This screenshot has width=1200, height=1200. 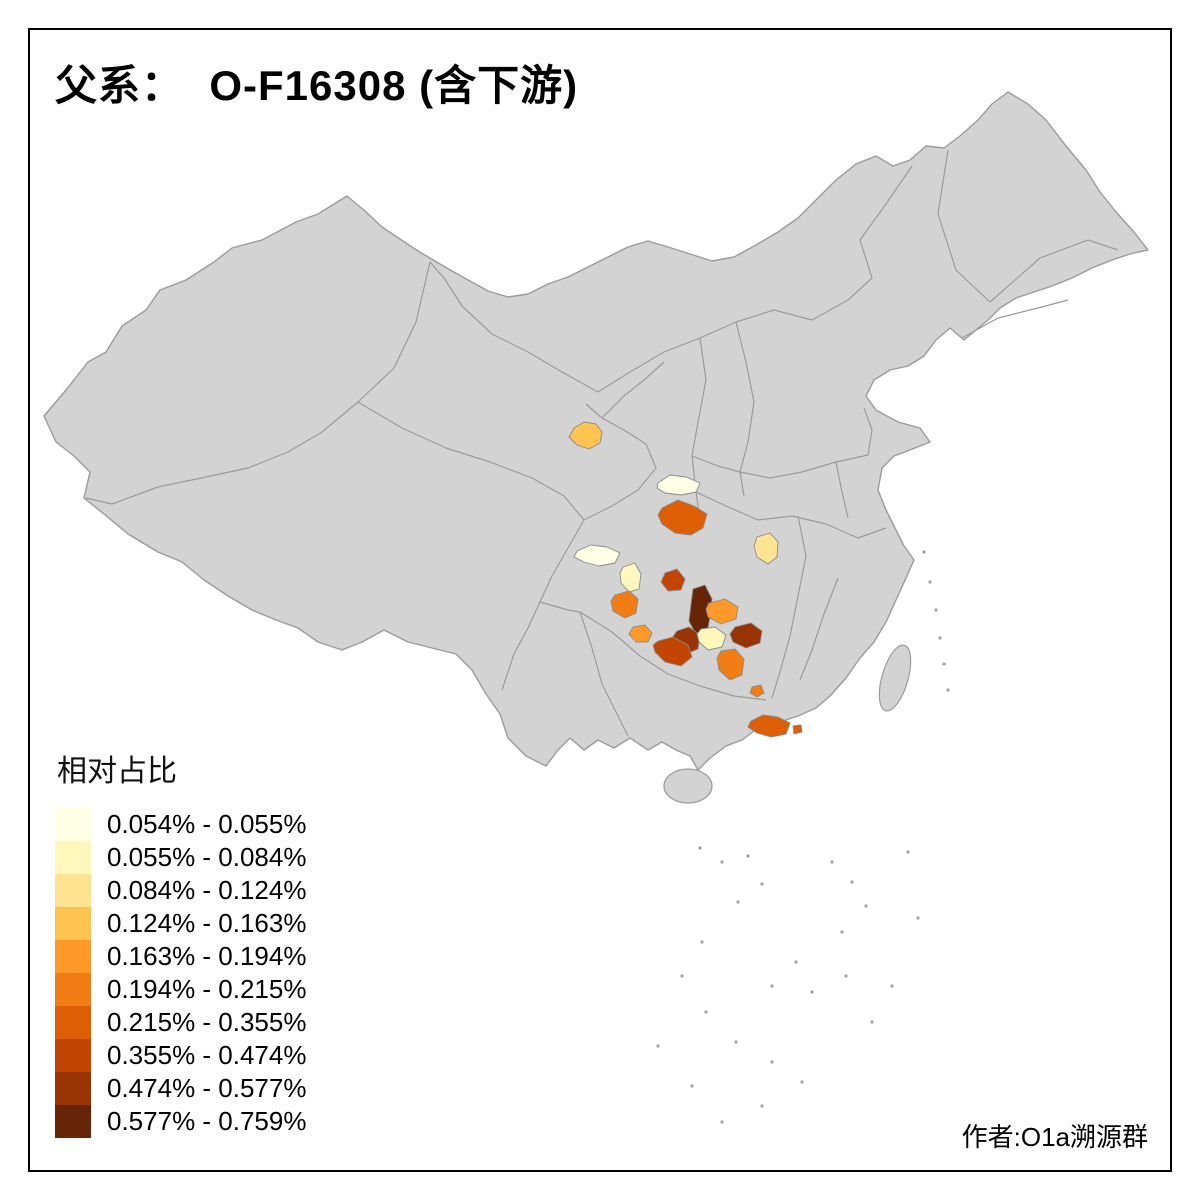 I want to click on legend-label: 0.163% - 0.194%, so click(x=207, y=956).